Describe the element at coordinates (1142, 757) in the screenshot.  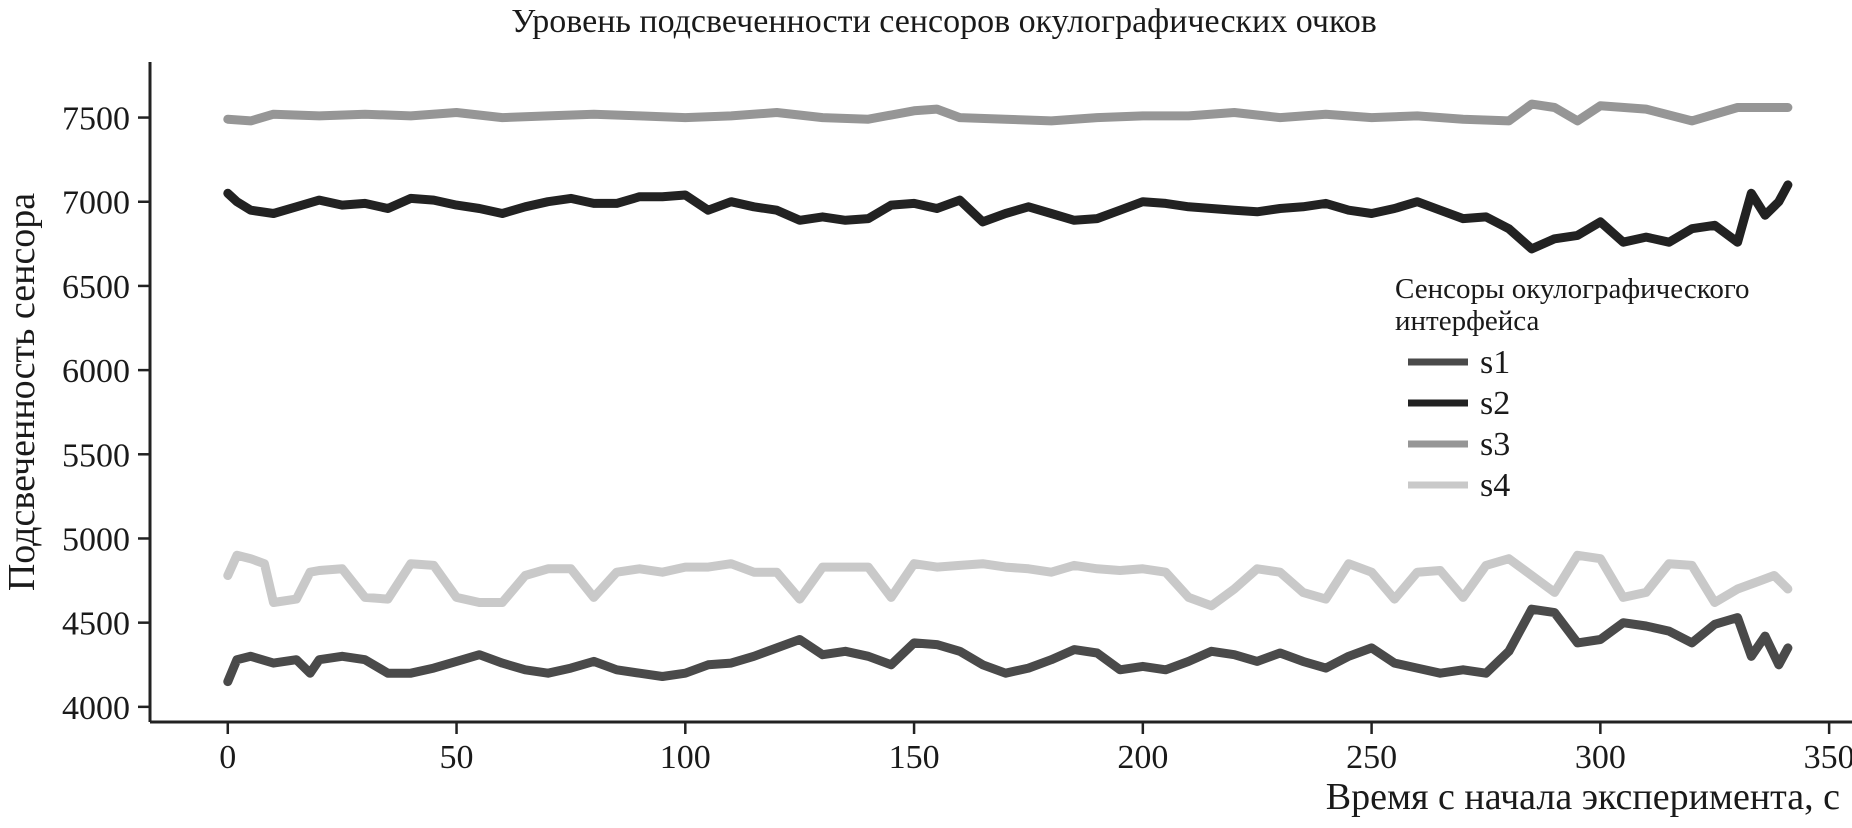
I see `x-tick-label: 200` at that location.